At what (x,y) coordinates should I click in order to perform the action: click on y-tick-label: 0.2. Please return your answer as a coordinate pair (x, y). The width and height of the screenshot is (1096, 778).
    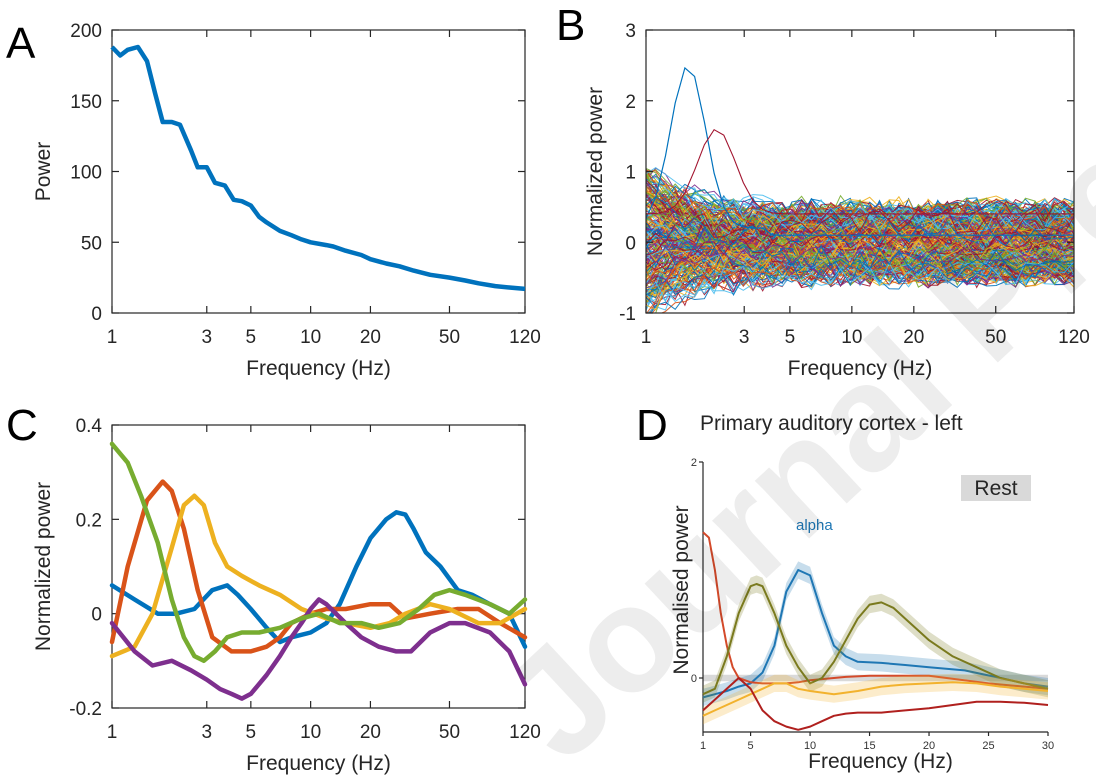
    Looking at the image, I should click on (89, 520).